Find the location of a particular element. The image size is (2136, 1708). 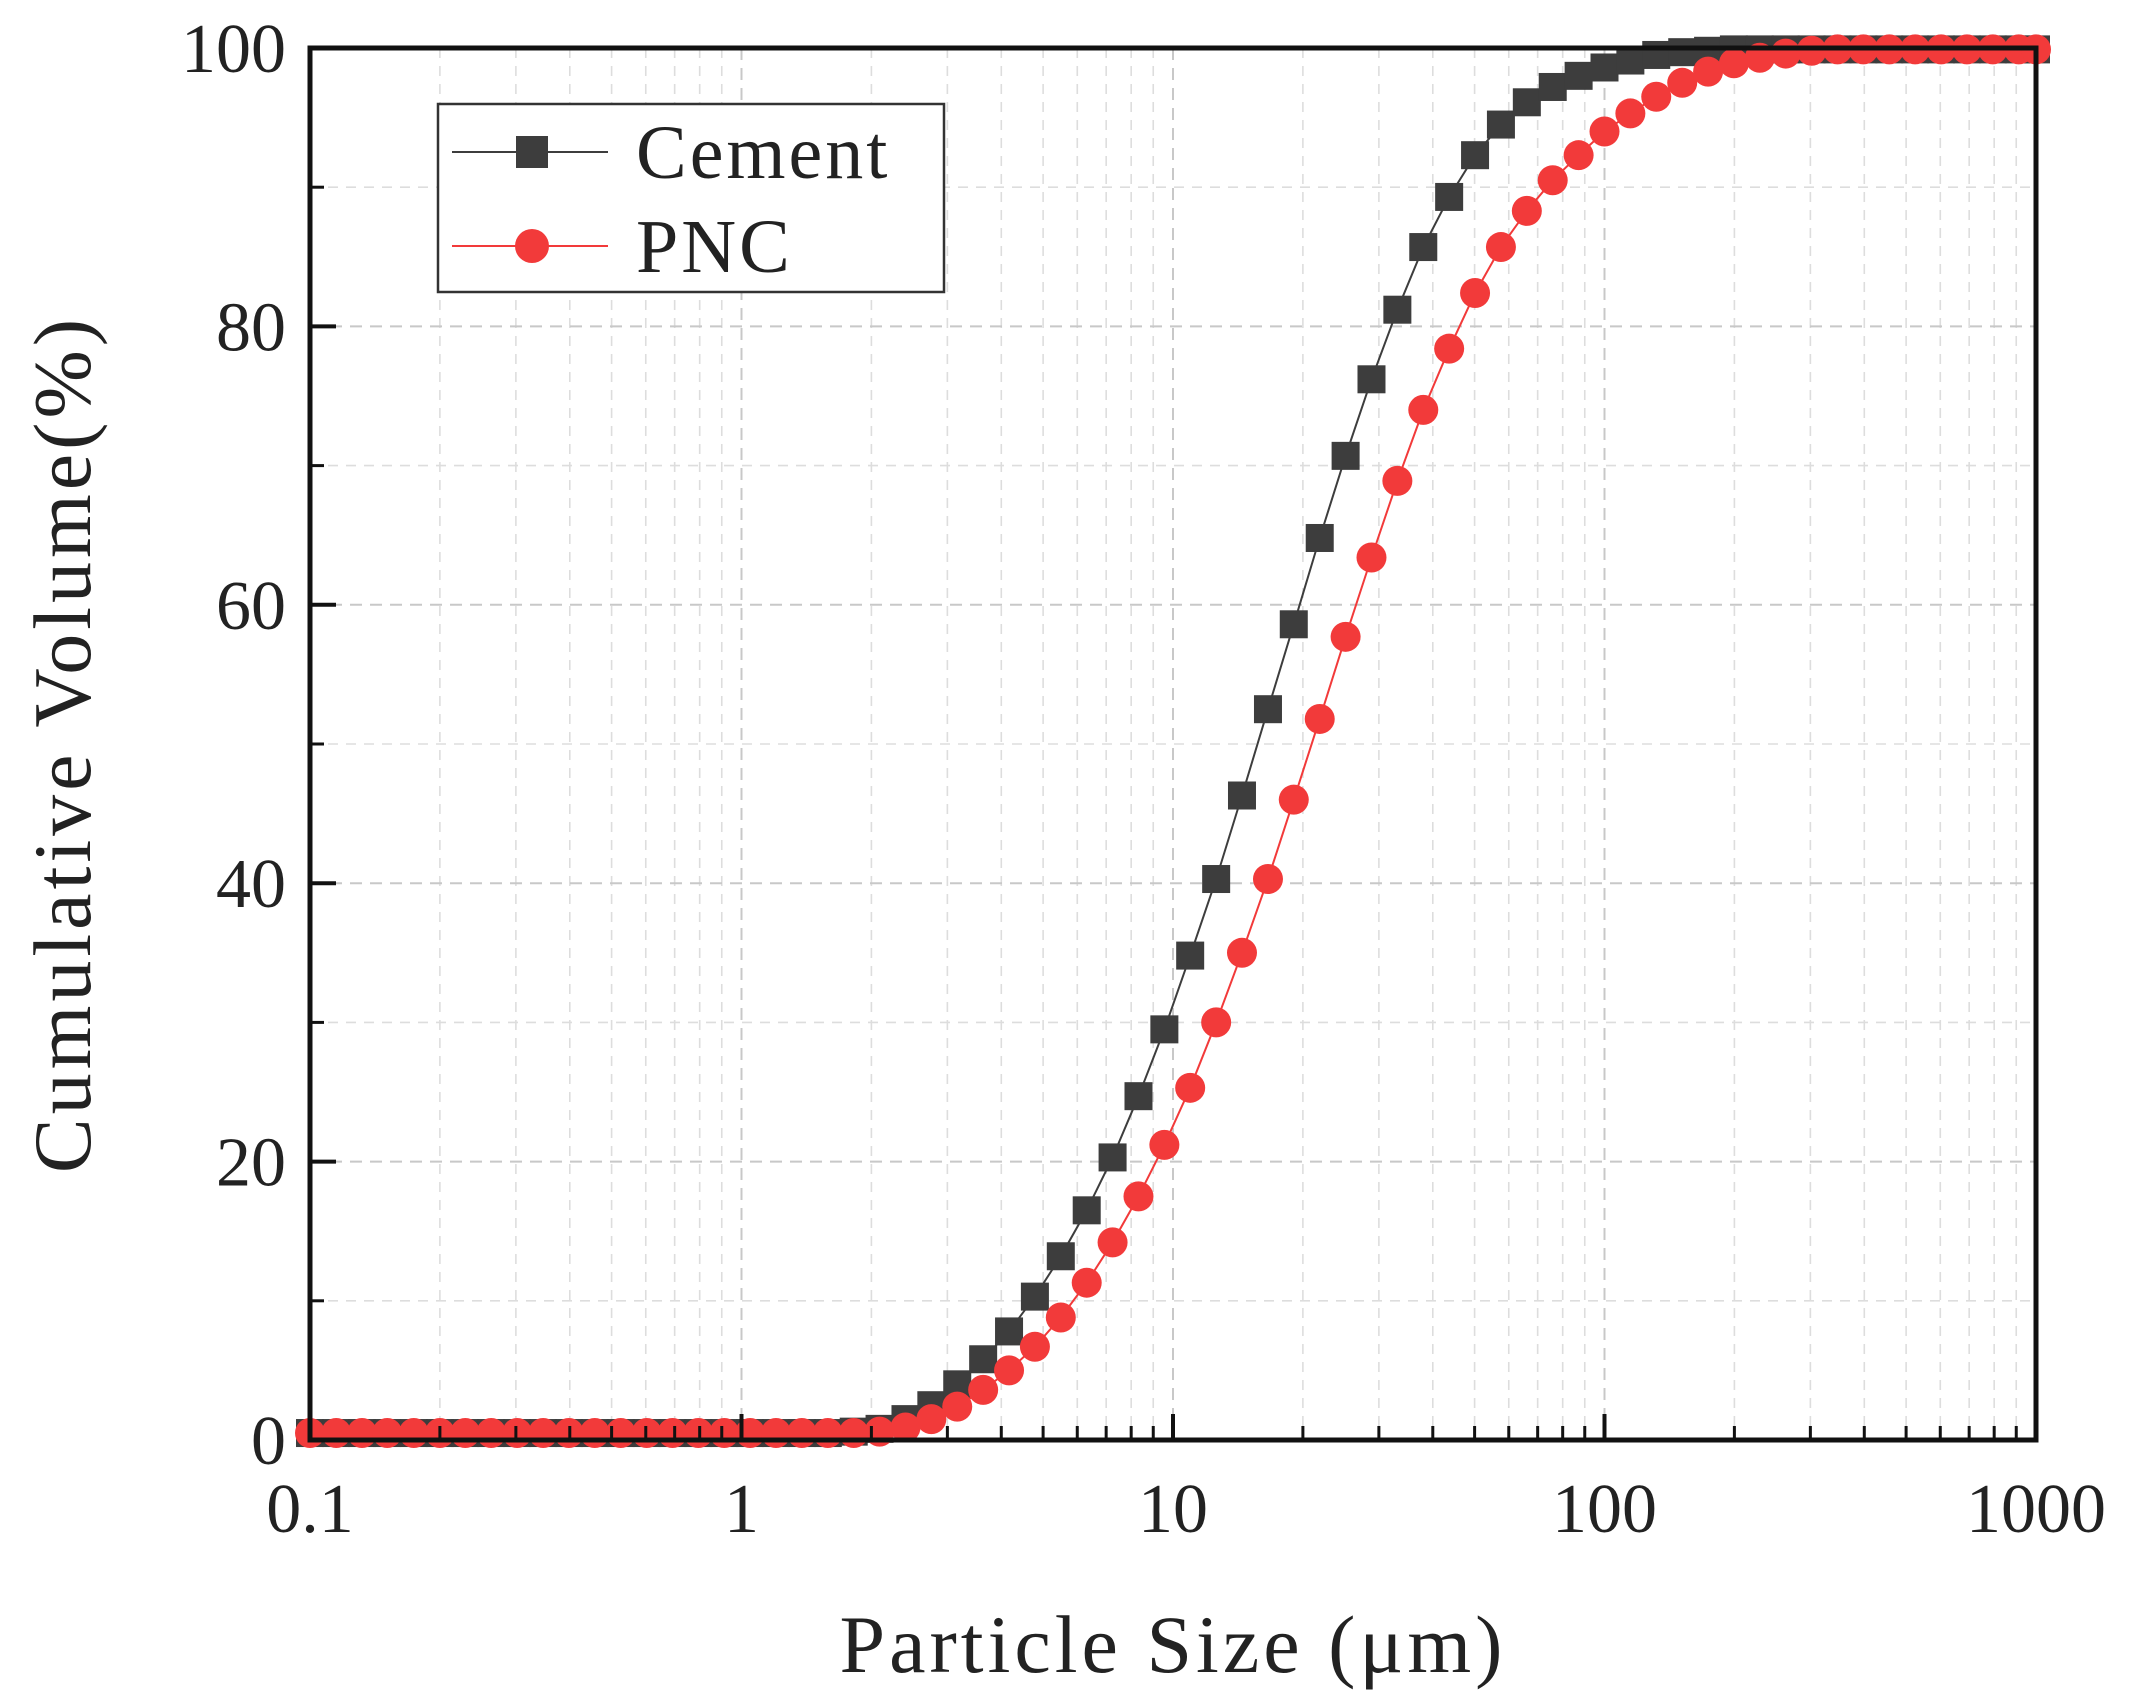

legend-box is located at coordinates (691, 198).